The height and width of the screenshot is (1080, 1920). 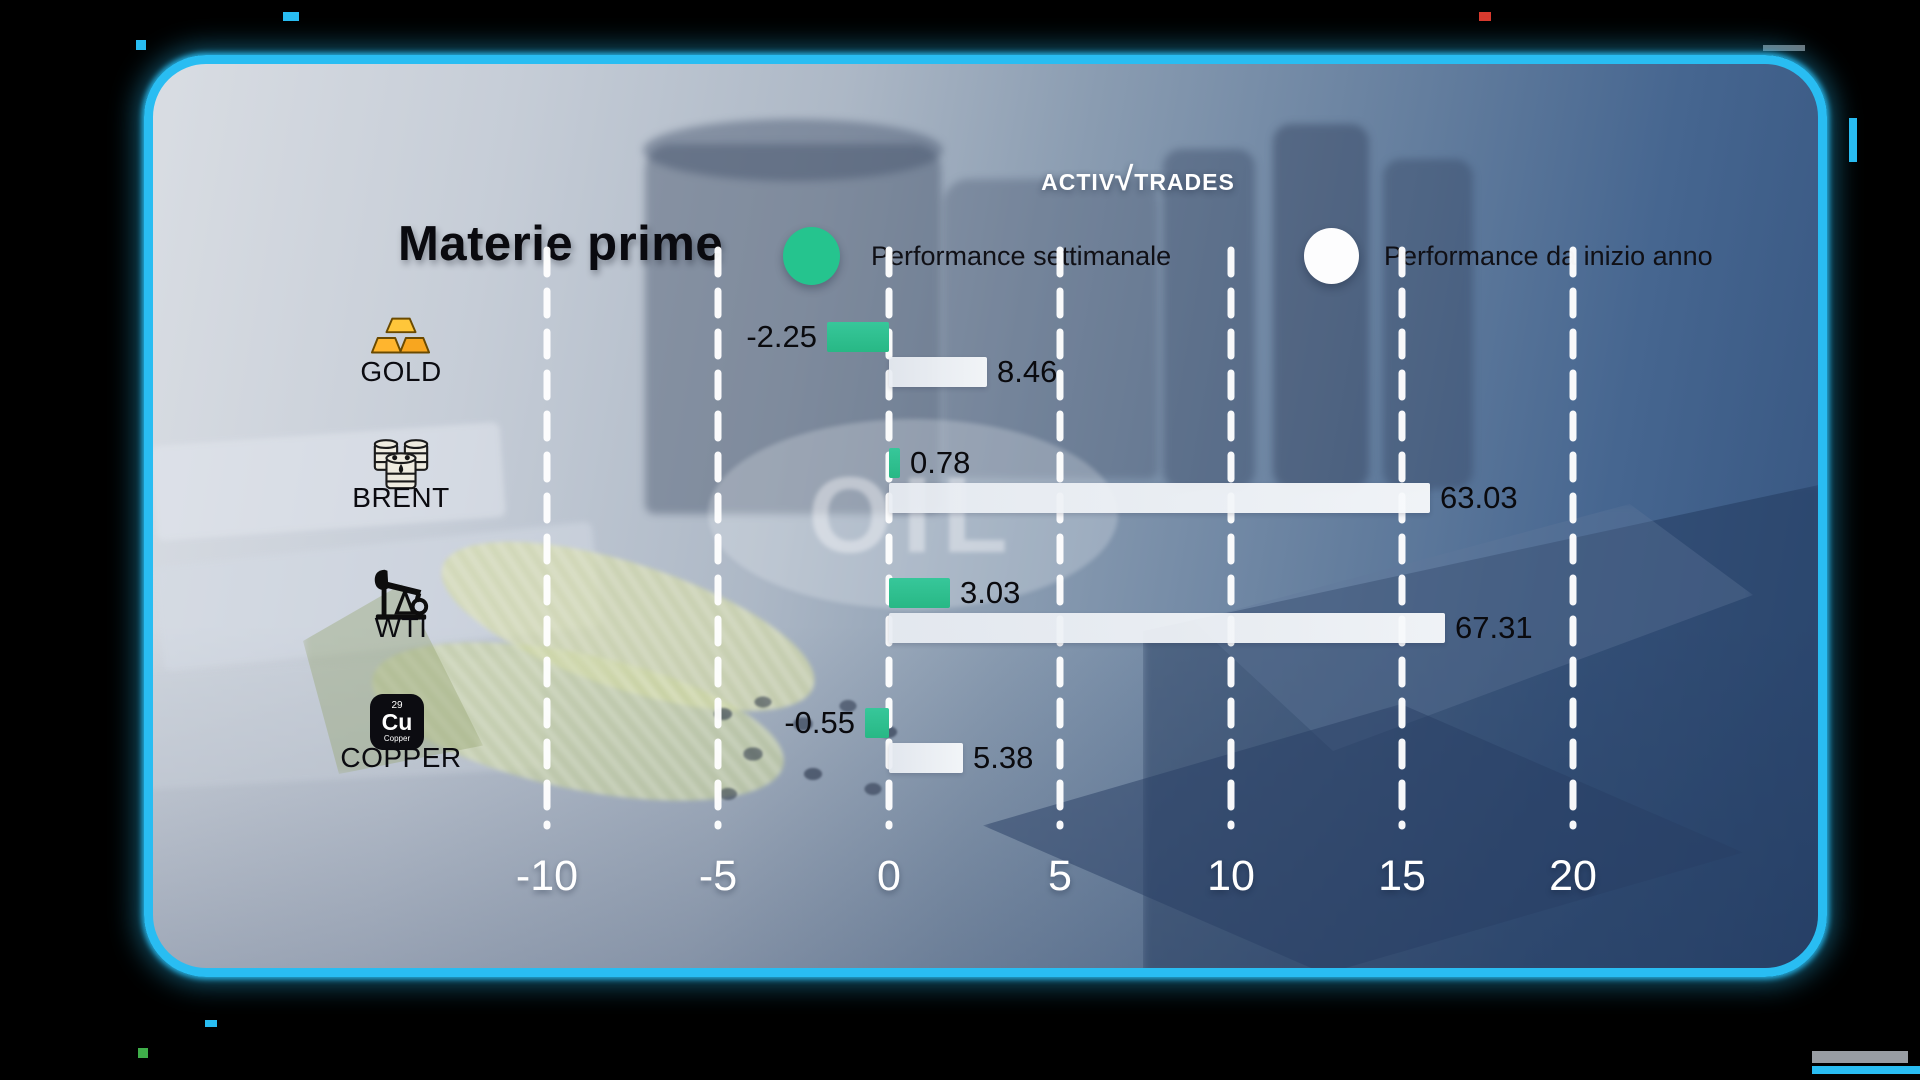 I want to click on value-label-bar-ytd-gold: 8.46, so click(x=1027, y=371).